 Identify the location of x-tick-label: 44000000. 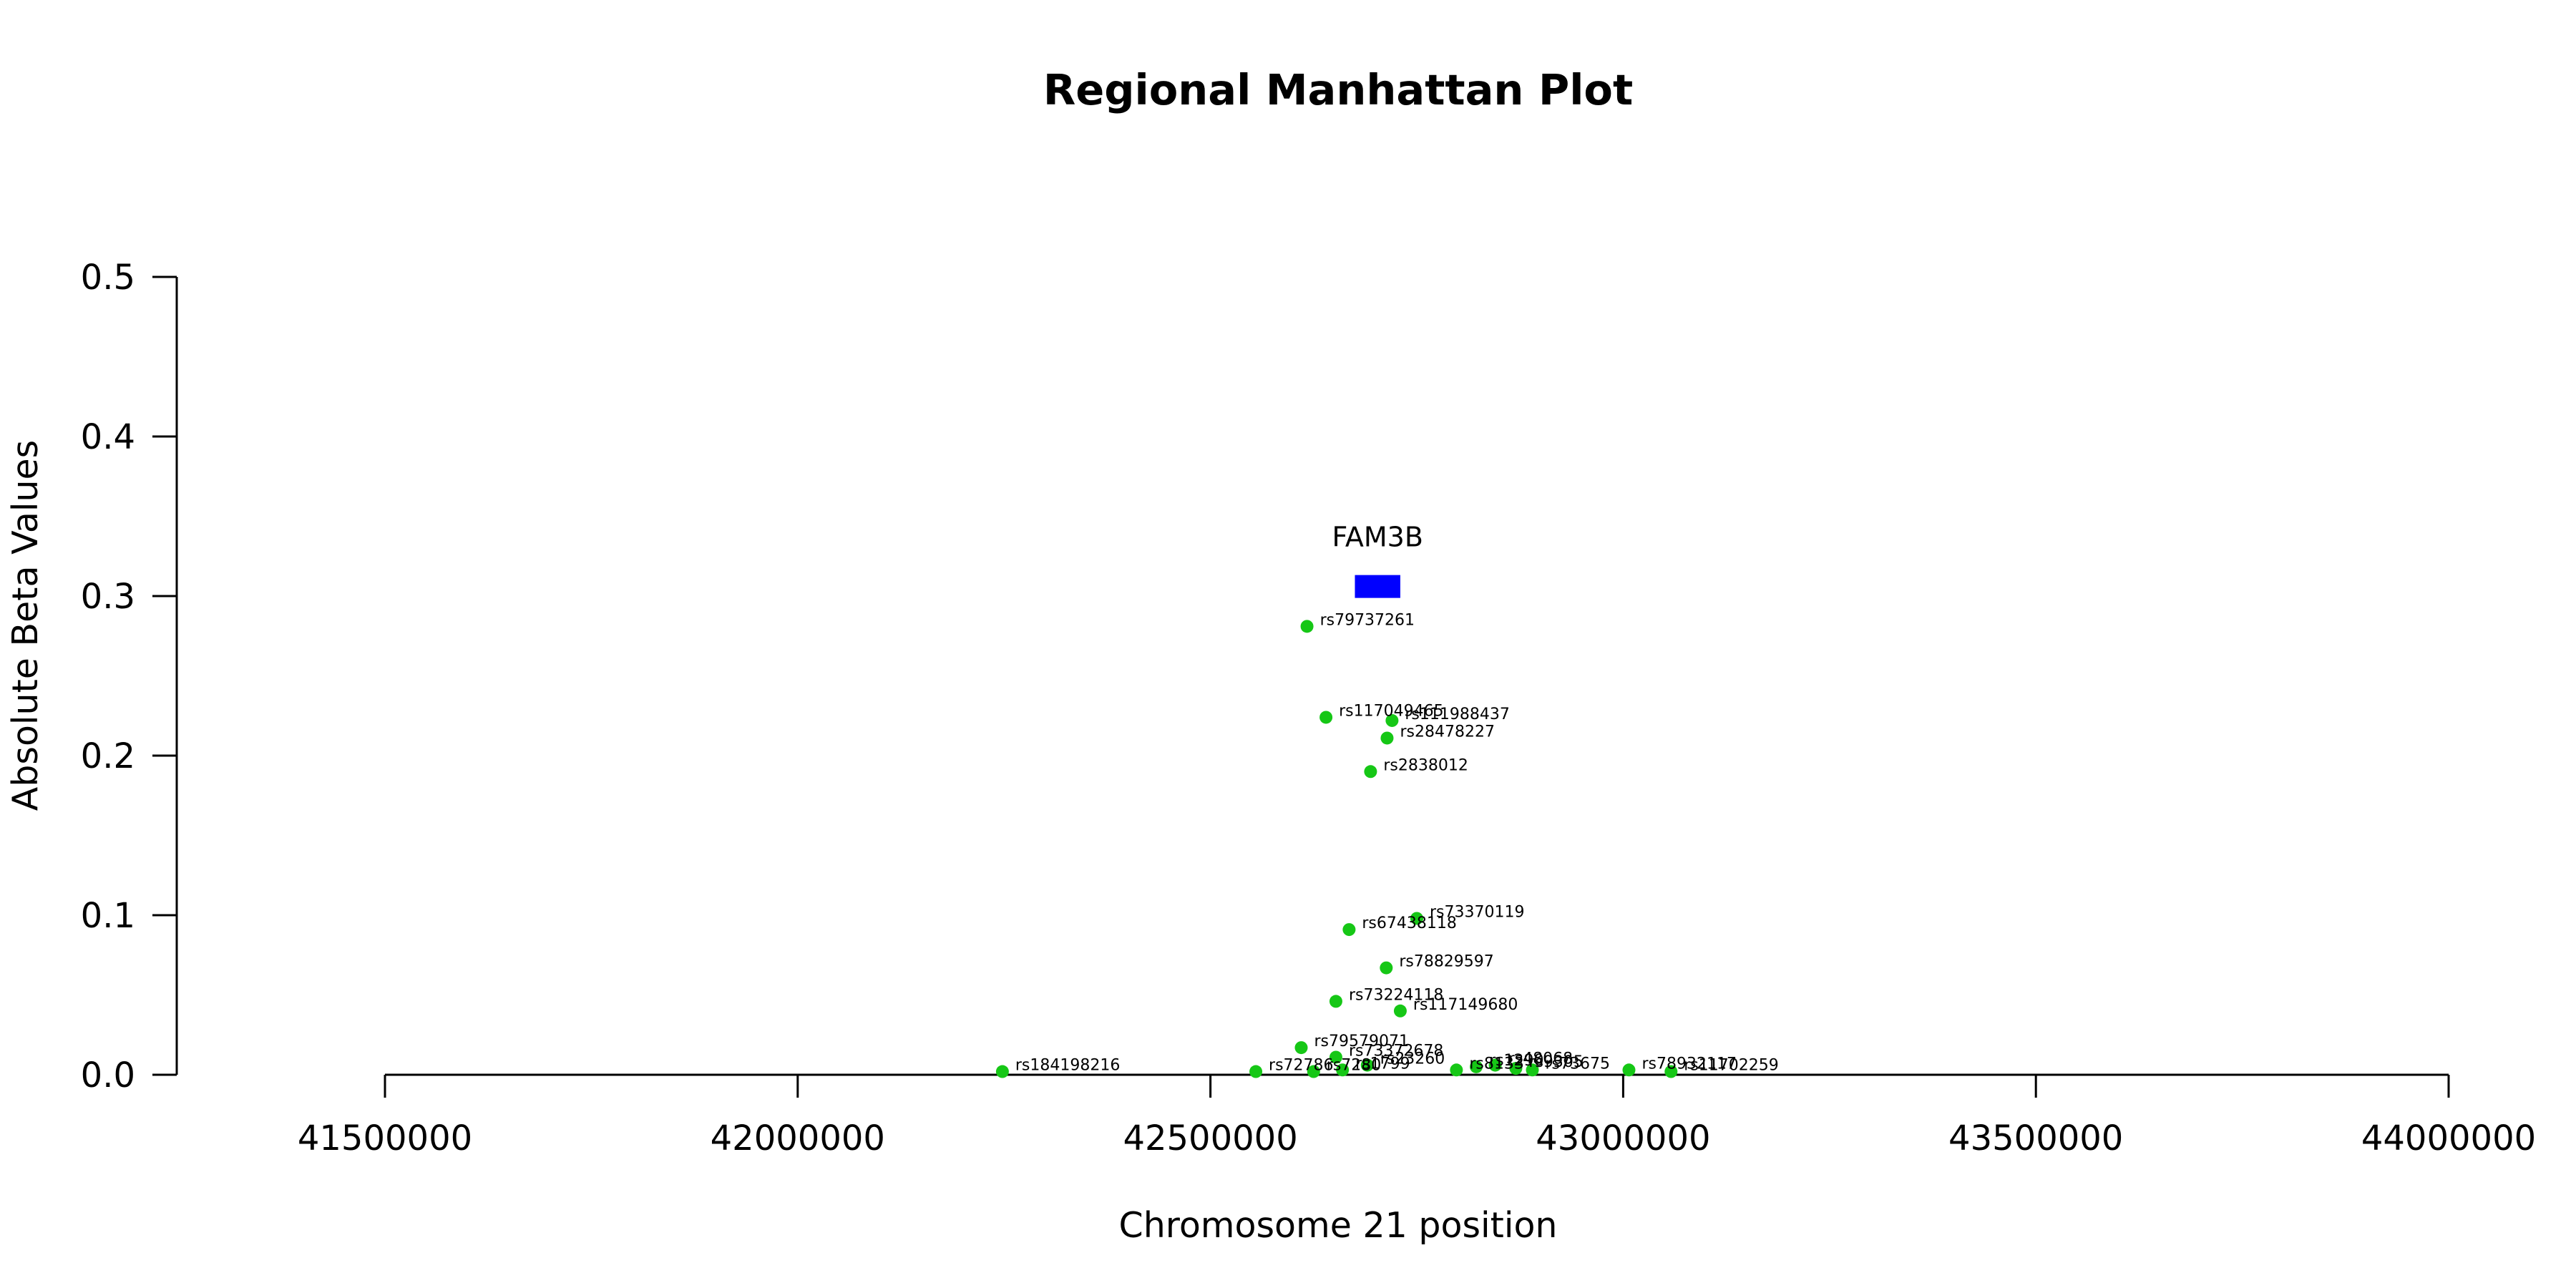
(2448, 1138).